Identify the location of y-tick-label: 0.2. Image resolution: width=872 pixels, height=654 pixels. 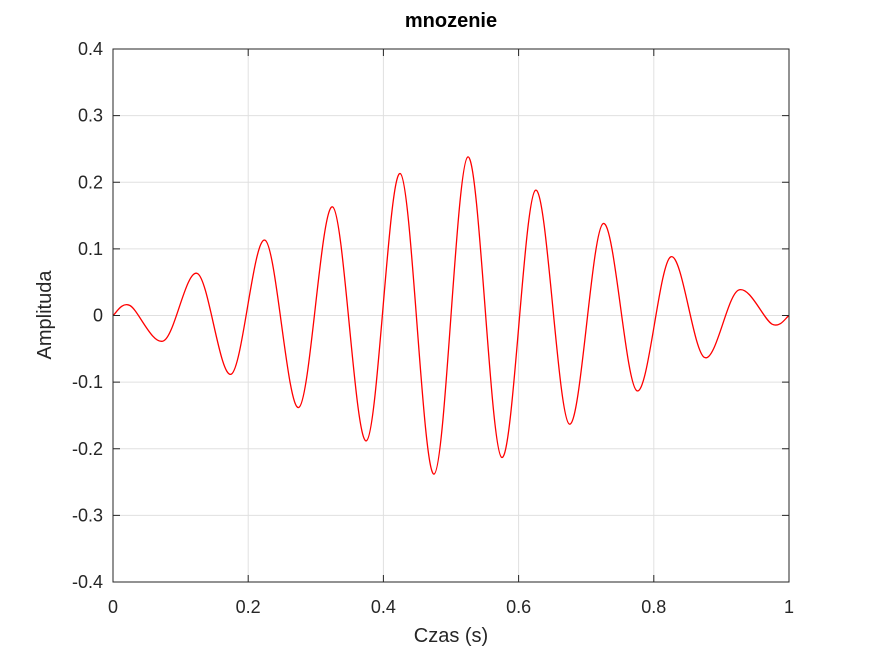
(90, 182).